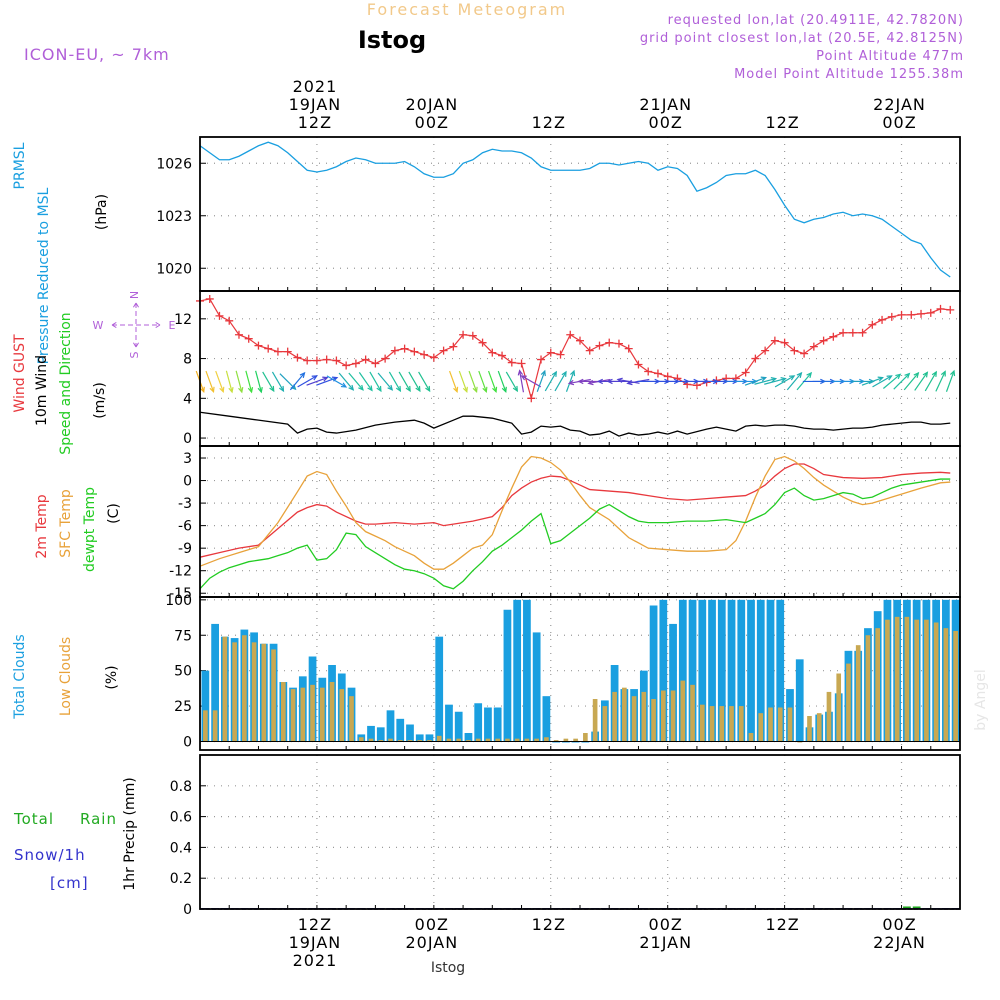  I want to click on wind-panel: 0 4 8 12, so click(567, 369).